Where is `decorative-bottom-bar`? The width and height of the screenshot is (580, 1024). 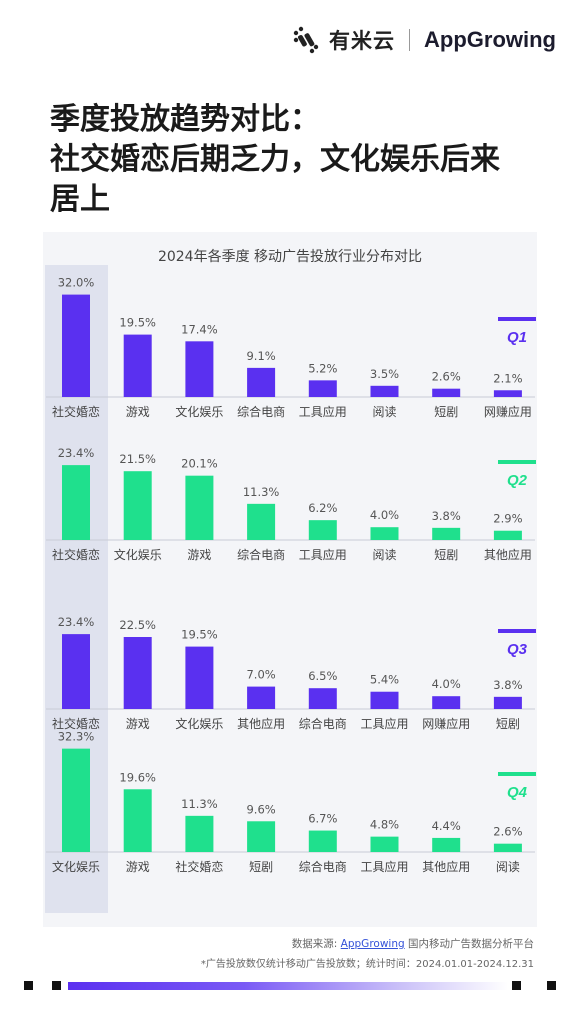 decorative-bottom-bar is located at coordinates (290, 986).